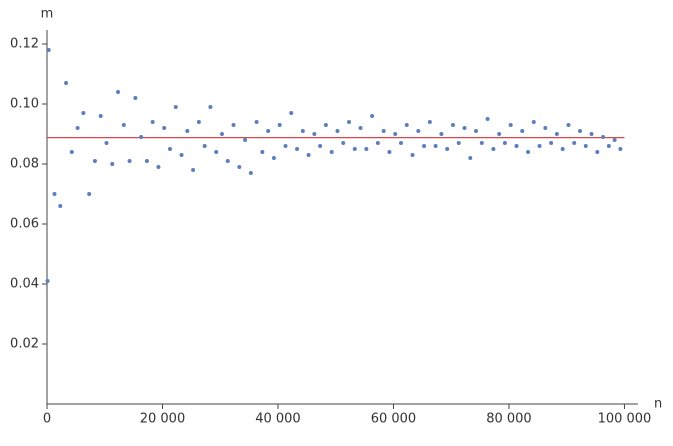 The height and width of the screenshot is (446, 673). What do you see at coordinates (24, 44) in the screenshot?
I see `y-tick-label: 0.12` at bounding box center [24, 44].